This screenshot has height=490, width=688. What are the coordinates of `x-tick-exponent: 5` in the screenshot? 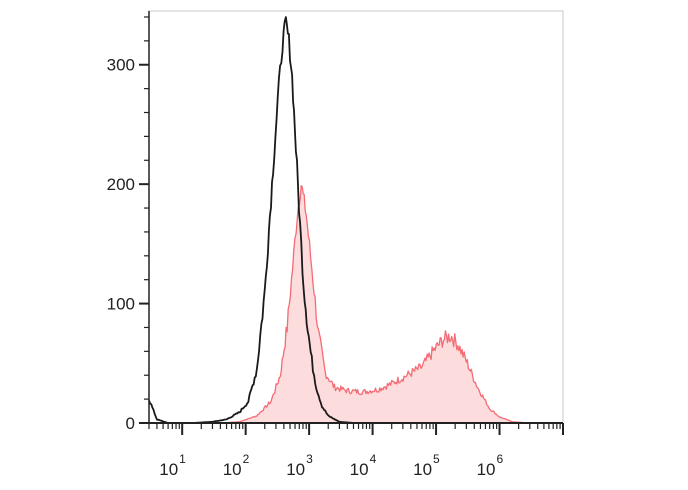 It's located at (436, 459).